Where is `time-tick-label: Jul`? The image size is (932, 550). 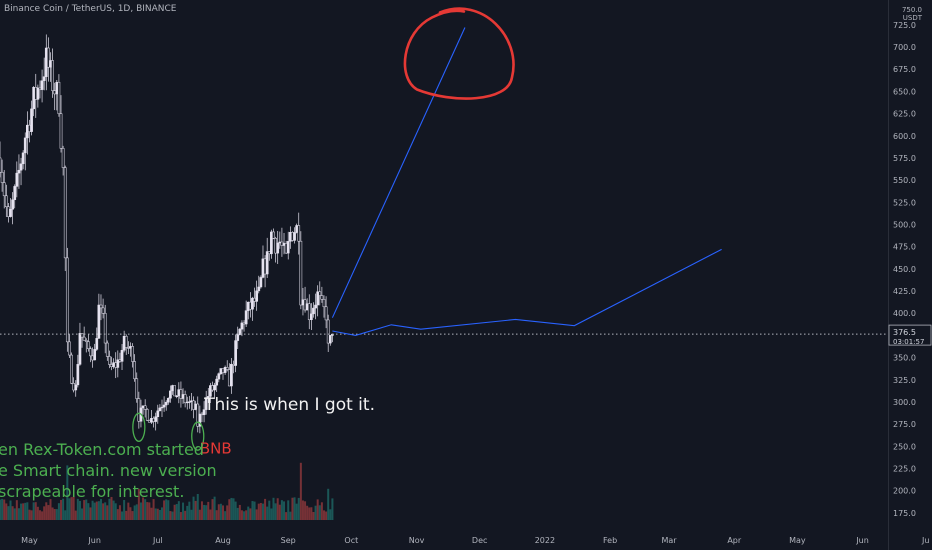
time-tick-label: Jul is located at coordinates (157, 540).